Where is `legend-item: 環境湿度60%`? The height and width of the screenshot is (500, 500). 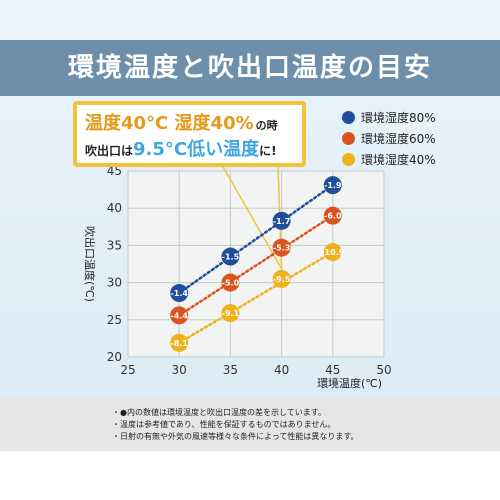 legend-item: 環境湿度60% is located at coordinates (417, 138).